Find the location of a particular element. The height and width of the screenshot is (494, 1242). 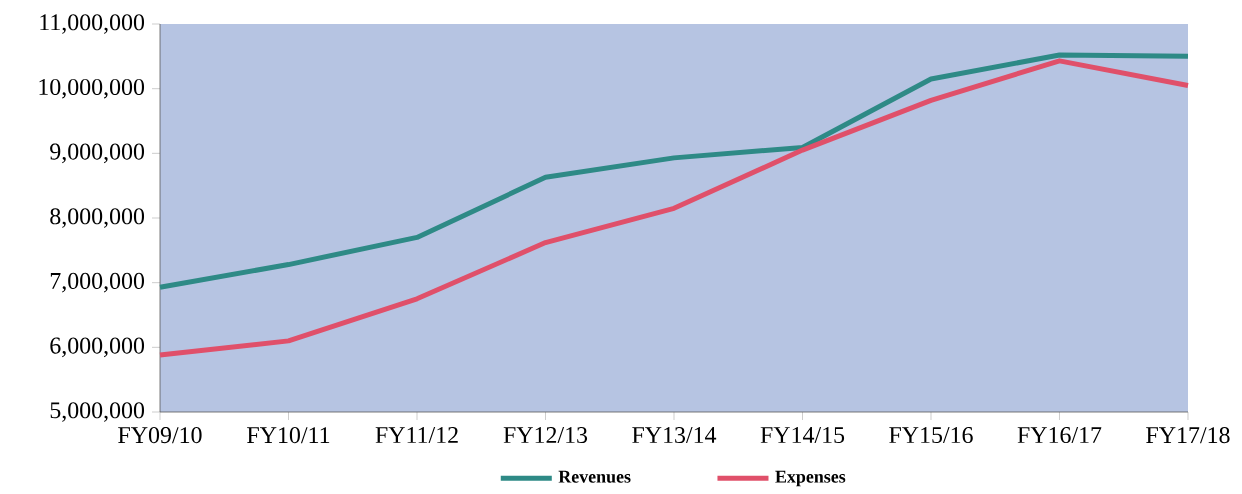

y-tick-label: 6,000,000 is located at coordinates (97, 347).